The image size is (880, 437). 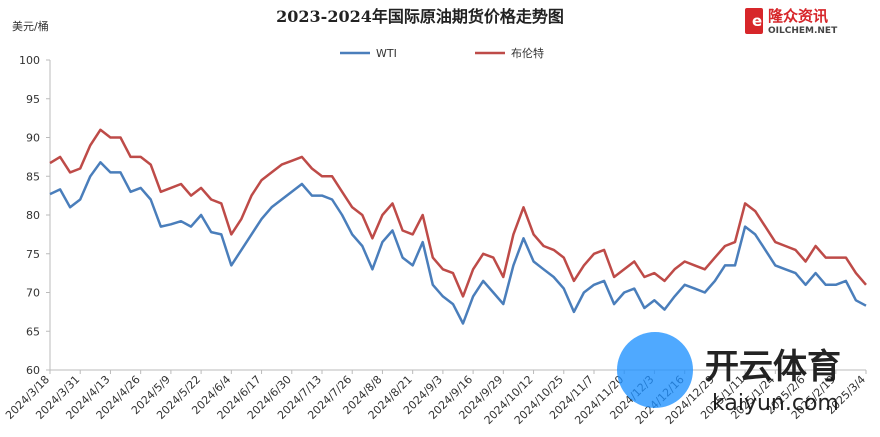 I want to click on y-tick-label: 80, so click(x=33, y=215).